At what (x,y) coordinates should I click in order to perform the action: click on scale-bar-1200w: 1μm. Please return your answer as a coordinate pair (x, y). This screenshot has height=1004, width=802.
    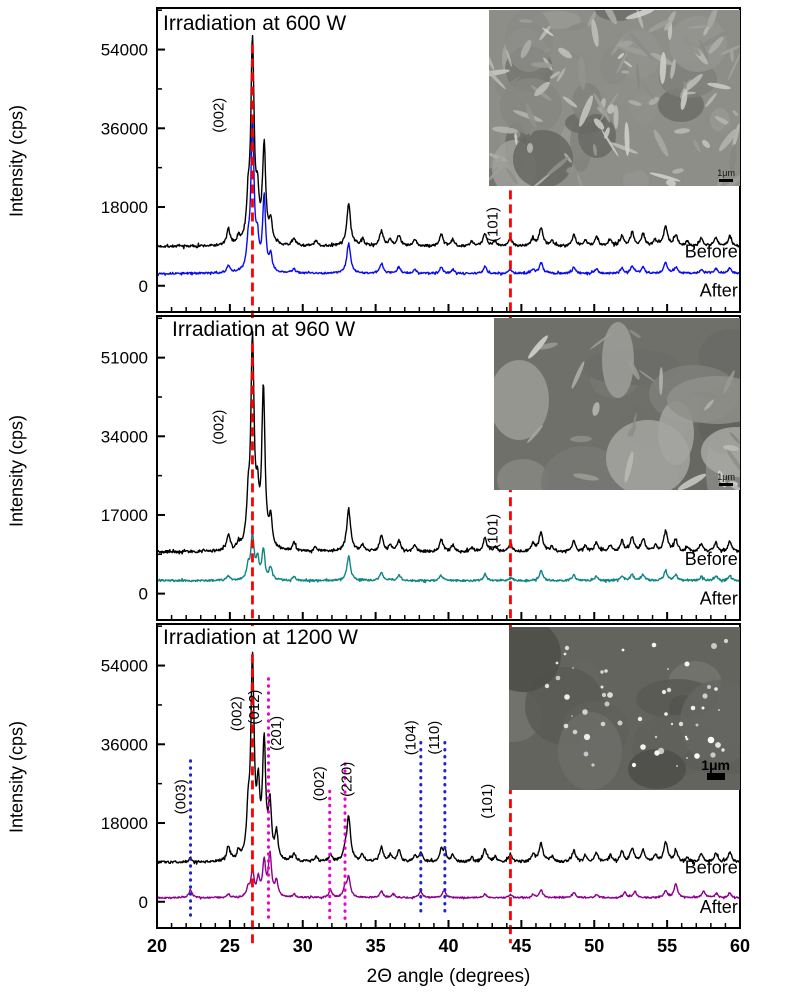
    Looking at the image, I should click on (715, 769).